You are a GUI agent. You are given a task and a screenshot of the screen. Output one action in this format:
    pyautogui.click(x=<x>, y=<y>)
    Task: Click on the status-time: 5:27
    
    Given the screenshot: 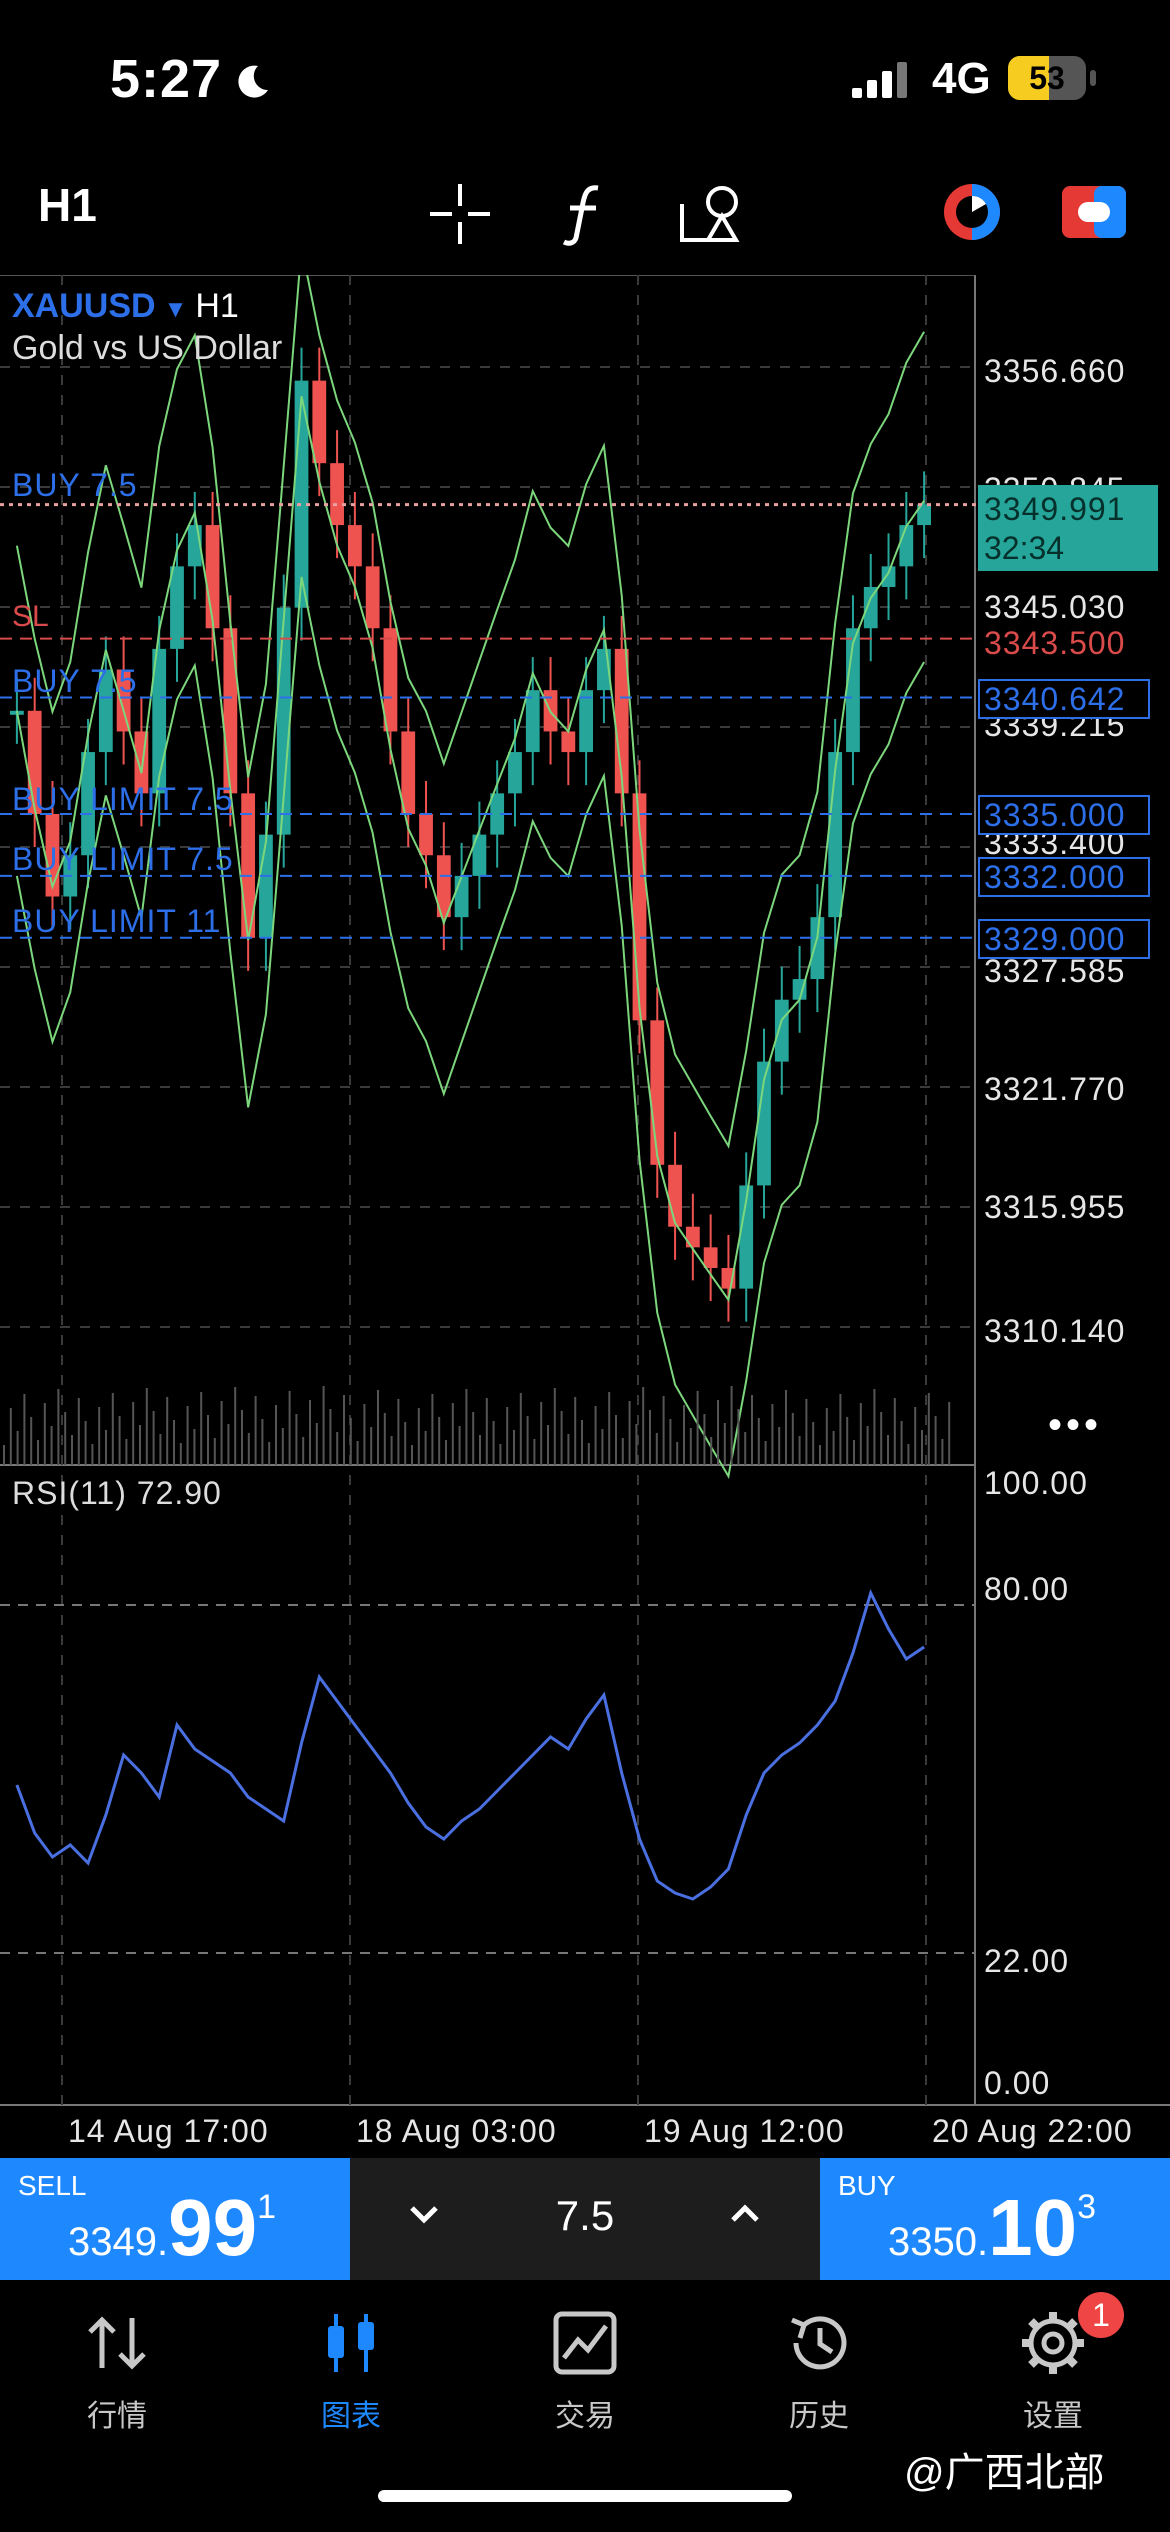 What is the action you would take?
    pyautogui.click(x=166, y=79)
    